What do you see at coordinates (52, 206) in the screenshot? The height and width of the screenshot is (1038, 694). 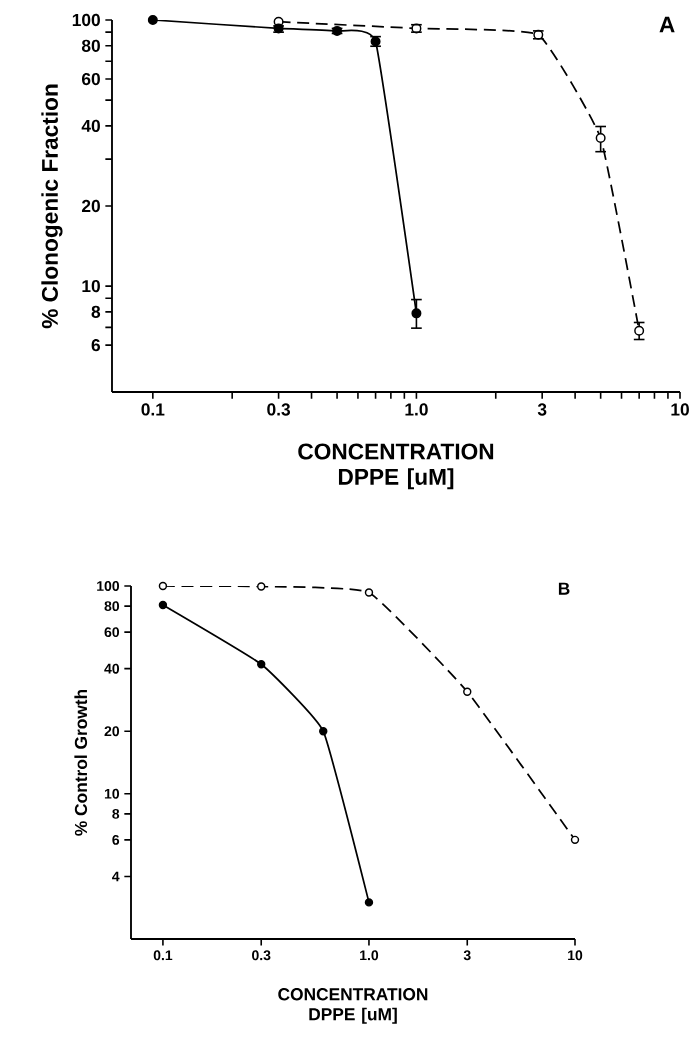 I see `y-axis-title: % Clonogenic Fraction` at bounding box center [52, 206].